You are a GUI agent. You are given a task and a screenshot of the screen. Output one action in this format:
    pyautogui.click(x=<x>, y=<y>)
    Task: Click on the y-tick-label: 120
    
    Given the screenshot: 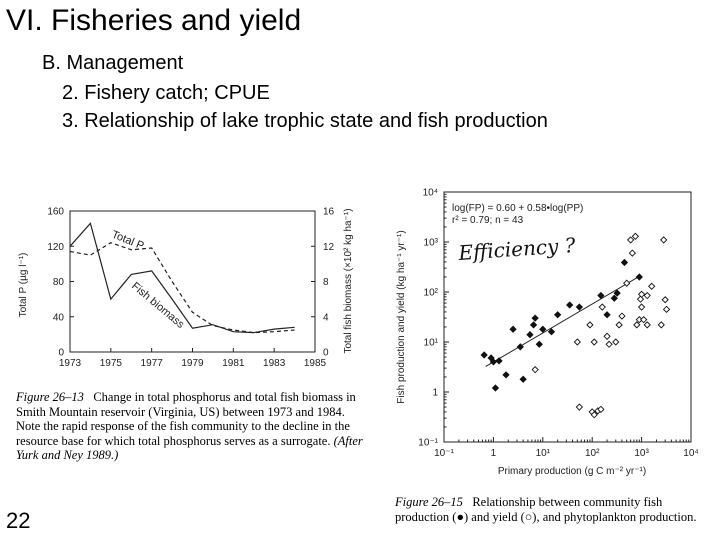 What is the action you would take?
    pyautogui.click(x=55, y=247)
    